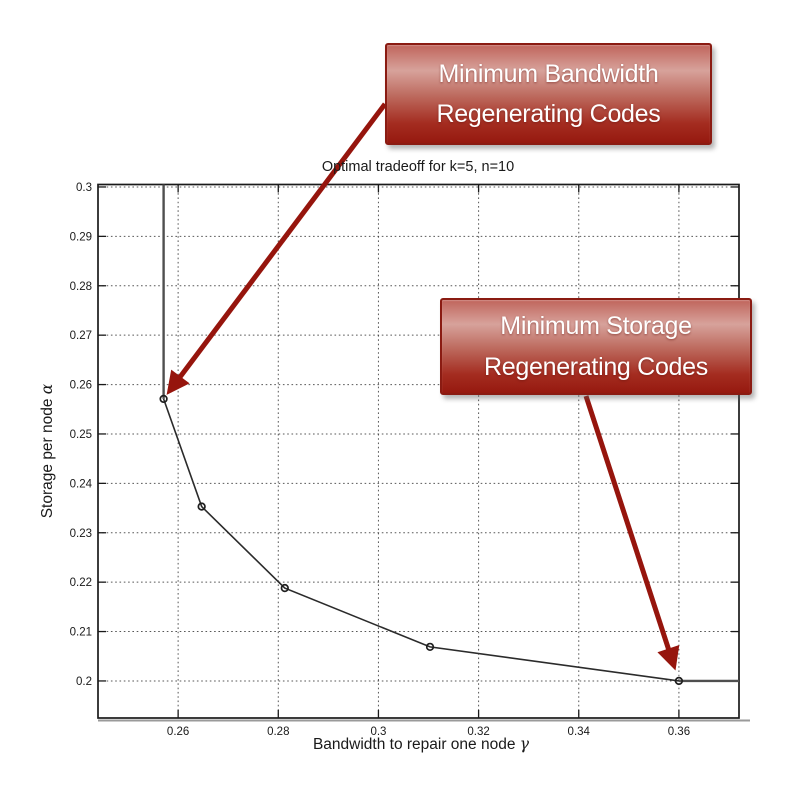 This screenshot has height=791, width=787. What do you see at coordinates (84, 682) in the screenshot?
I see `y-tick-label: 0.2` at bounding box center [84, 682].